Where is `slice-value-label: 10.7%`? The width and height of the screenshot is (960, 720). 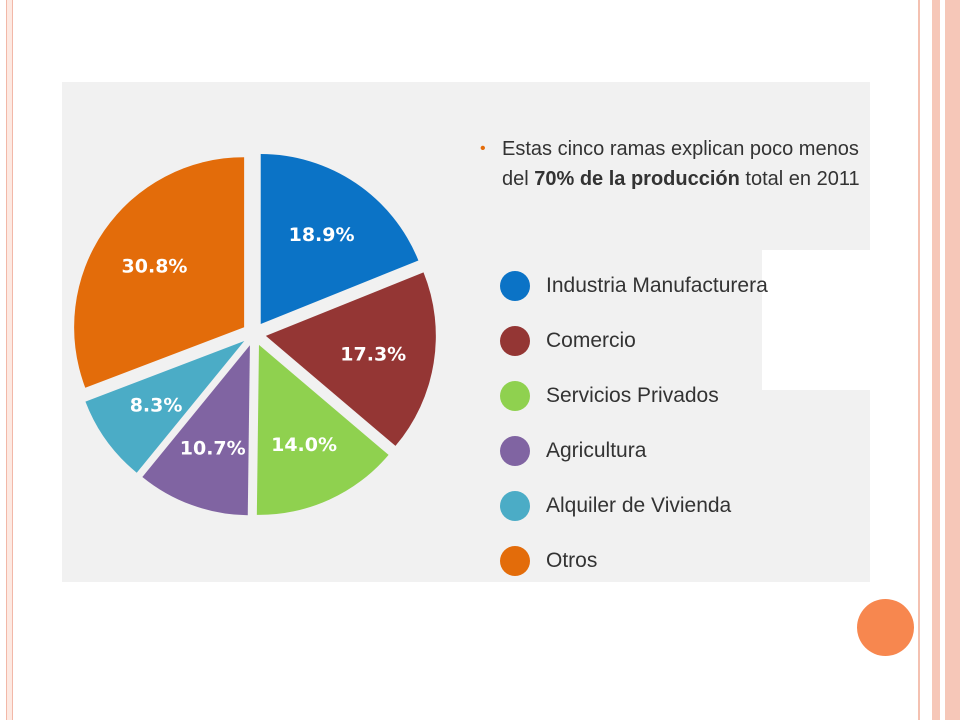
slice-value-label: 10.7% is located at coordinates (213, 449).